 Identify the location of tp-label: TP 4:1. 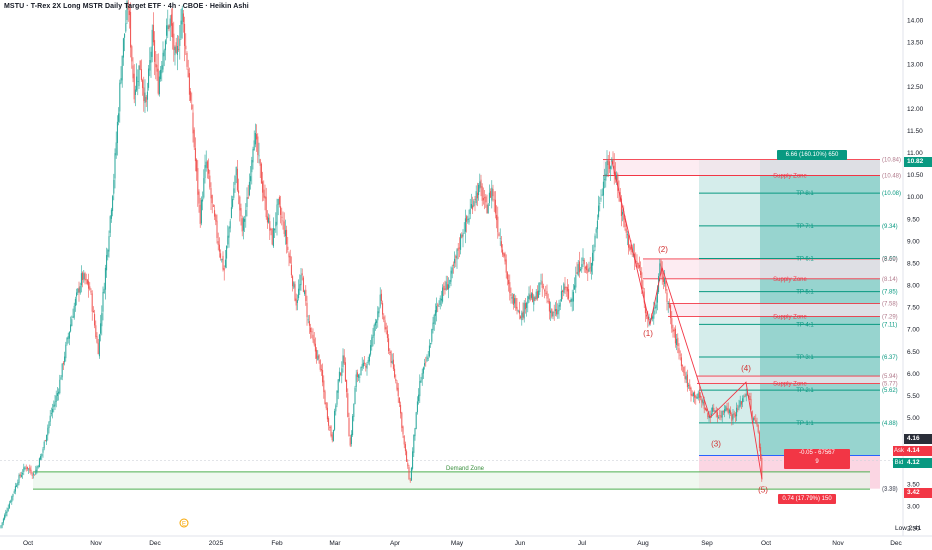
(805, 325).